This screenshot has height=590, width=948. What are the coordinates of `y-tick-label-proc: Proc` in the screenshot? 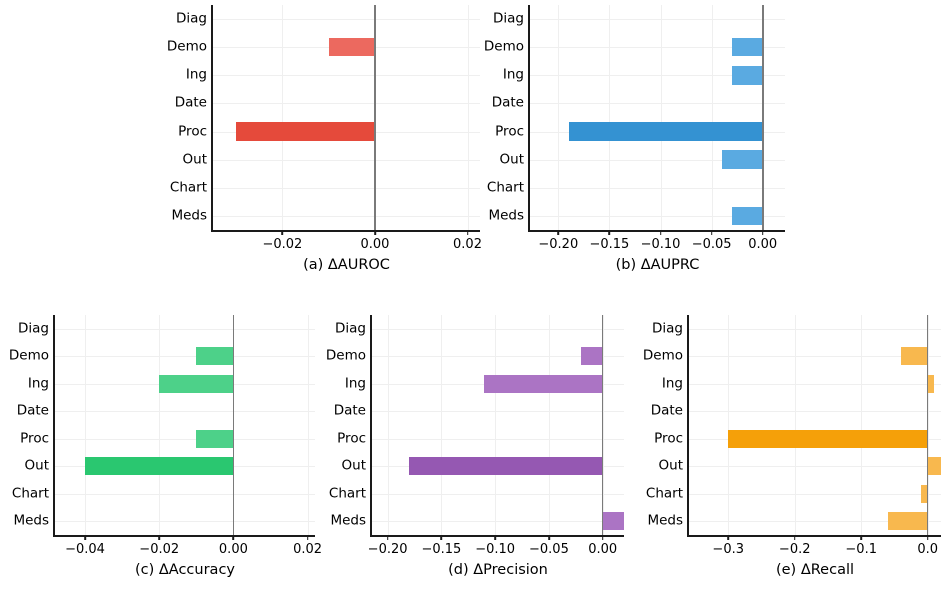 It's located at (34, 438).